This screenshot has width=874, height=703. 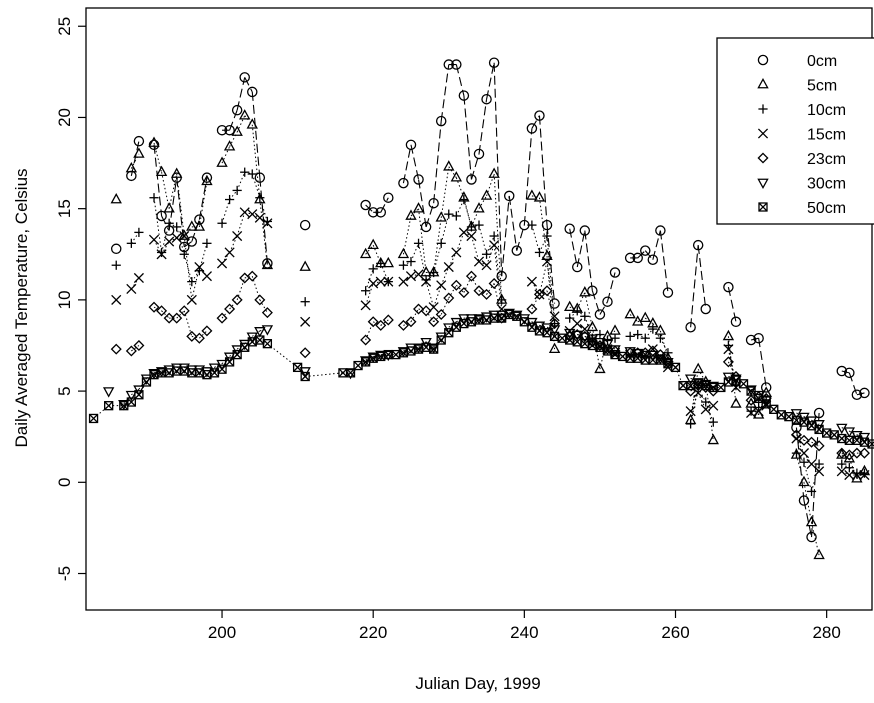 What do you see at coordinates (524, 626) in the screenshot?
I see `x-axis: 200 220 240 260 280` at bounding box center [524, 626].